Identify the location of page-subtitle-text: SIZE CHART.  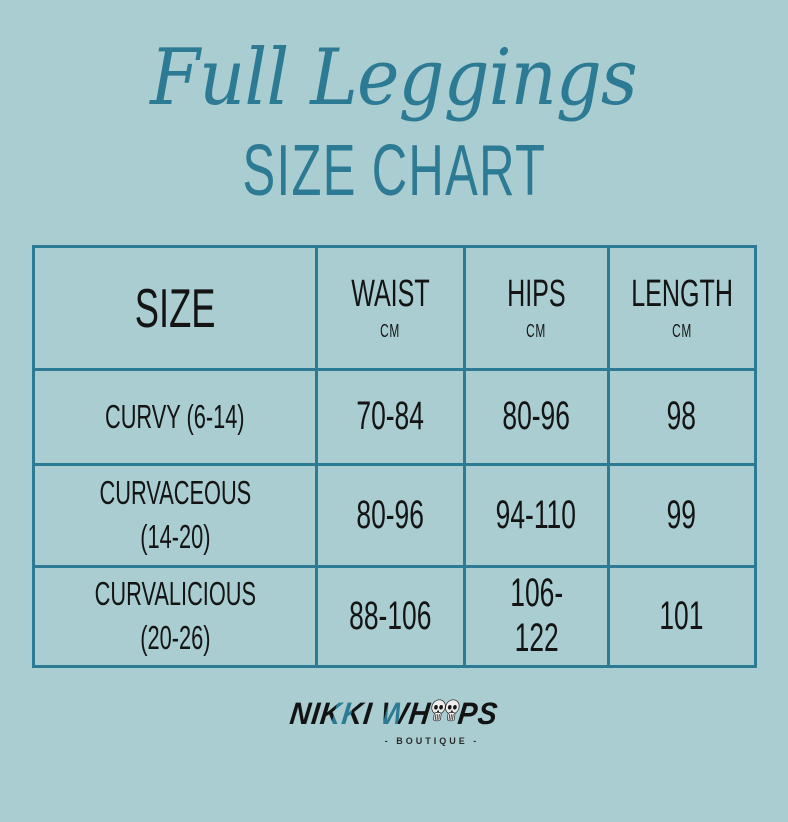
(394, 170).